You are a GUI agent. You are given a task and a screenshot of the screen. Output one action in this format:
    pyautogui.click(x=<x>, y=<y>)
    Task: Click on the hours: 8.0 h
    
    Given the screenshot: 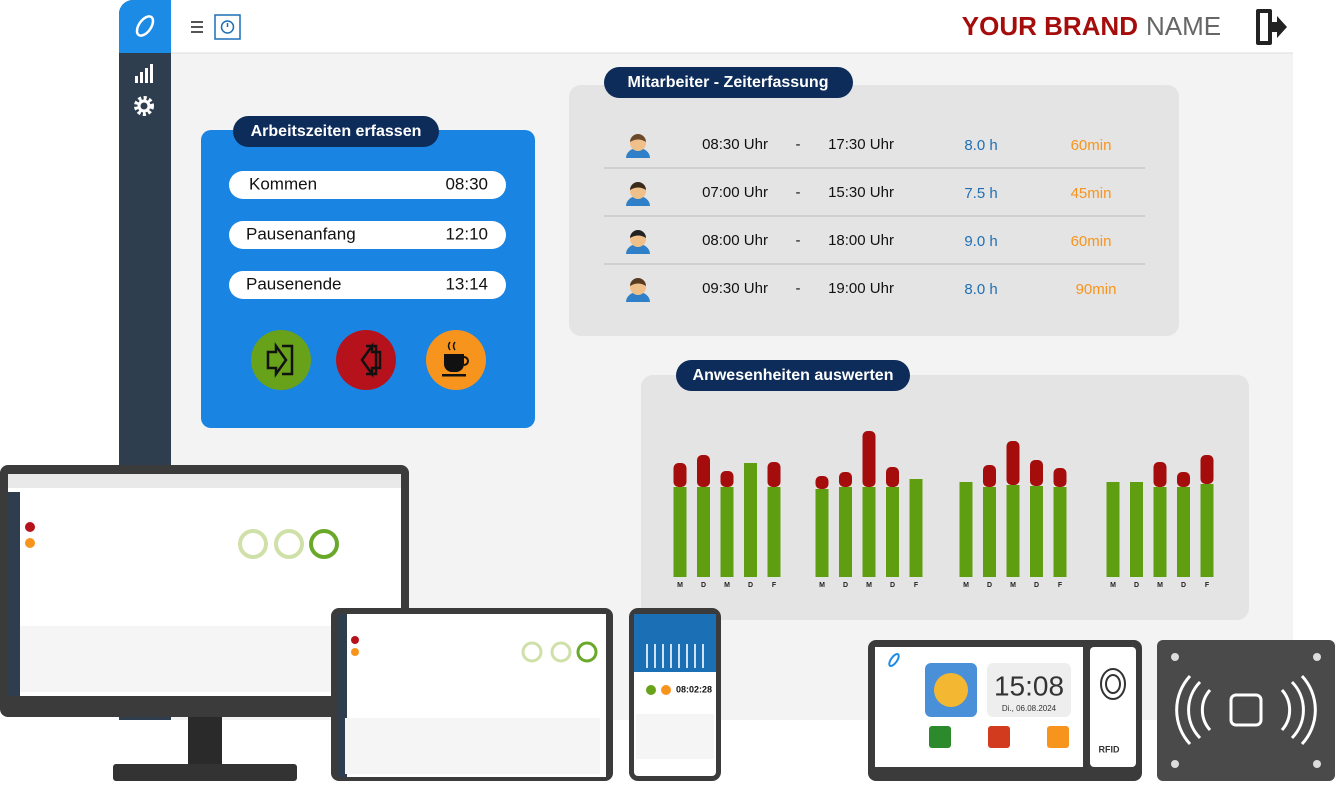 What is the action you would take?
    pyautogui.click(x=980, y=289)
    